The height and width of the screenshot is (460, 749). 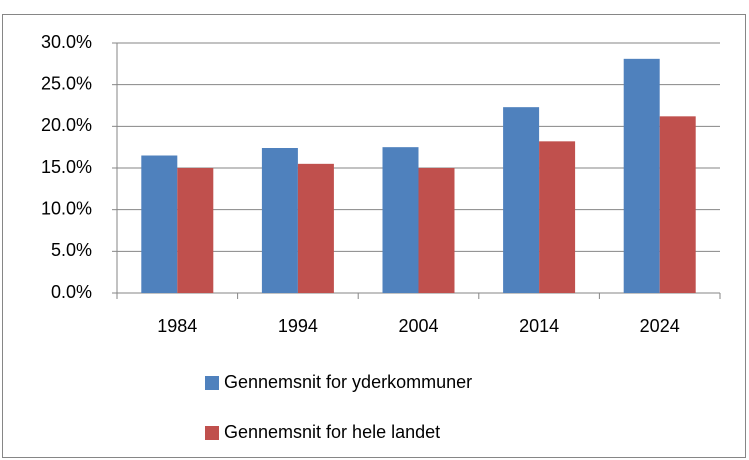 What do you see at coordinates (418, 326) in the screenshot?
I see `x-tick-label: 2004` at bounding box center [418, 326].